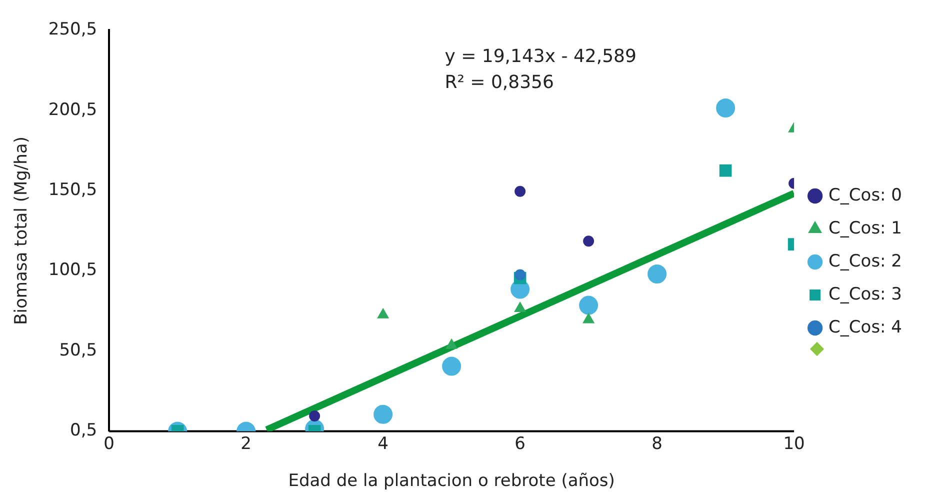  Describe the element at coordinates (865, 327) in the screenshot. I see `legend-label: C_Cos: 4` at that location.